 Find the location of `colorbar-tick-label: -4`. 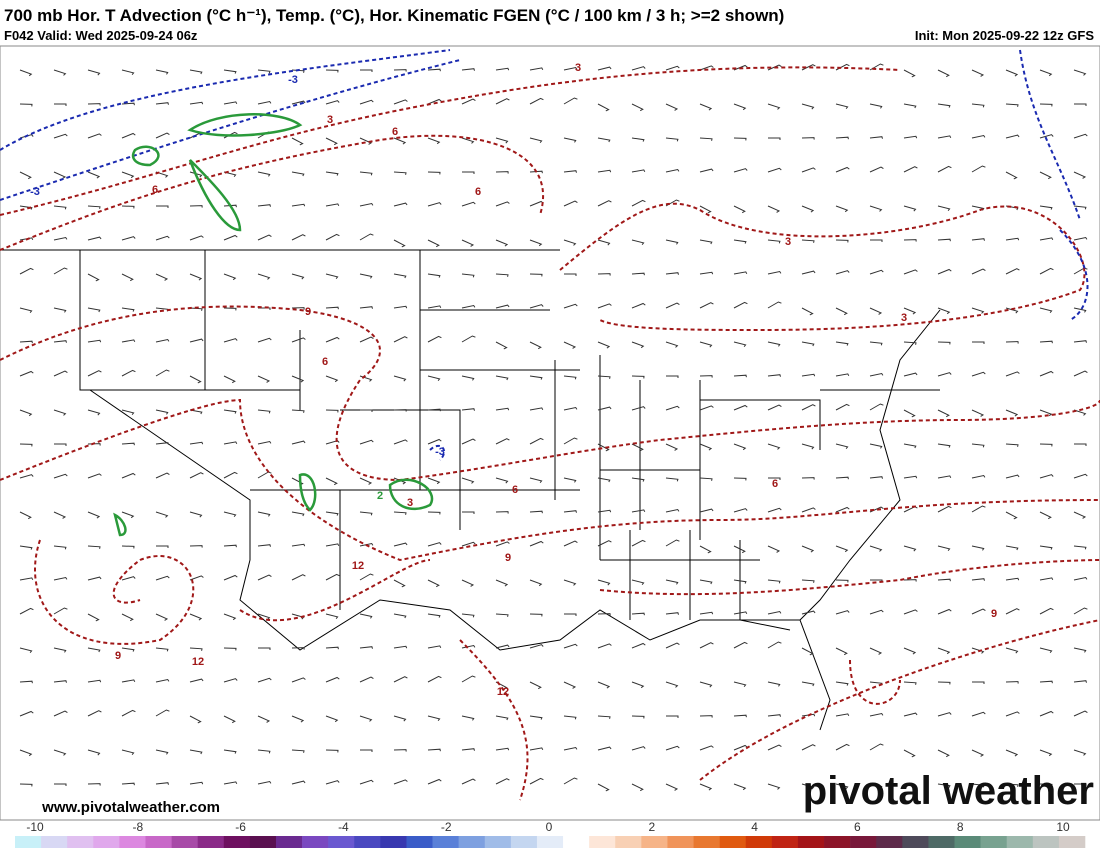

colorbar-tick-label: -4 is located at coordinates (343, 827).